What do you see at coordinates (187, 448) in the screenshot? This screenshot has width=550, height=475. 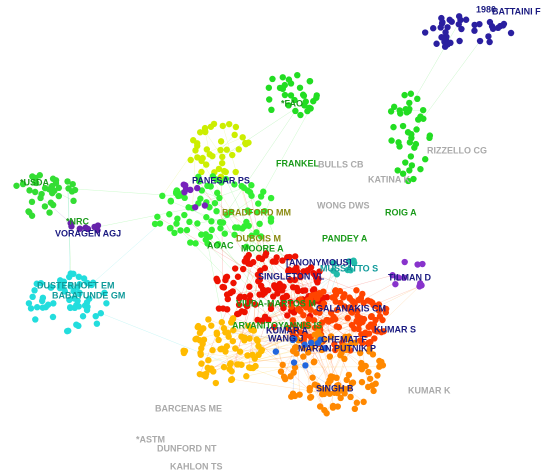 I see `node-label: DUNFORD NT` at bounding box center [187, 448].